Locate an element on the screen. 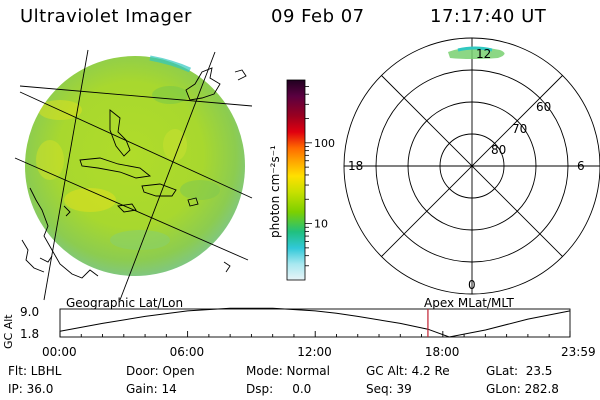  polar-ring-70: 70 is located at coordinates (519, 129).